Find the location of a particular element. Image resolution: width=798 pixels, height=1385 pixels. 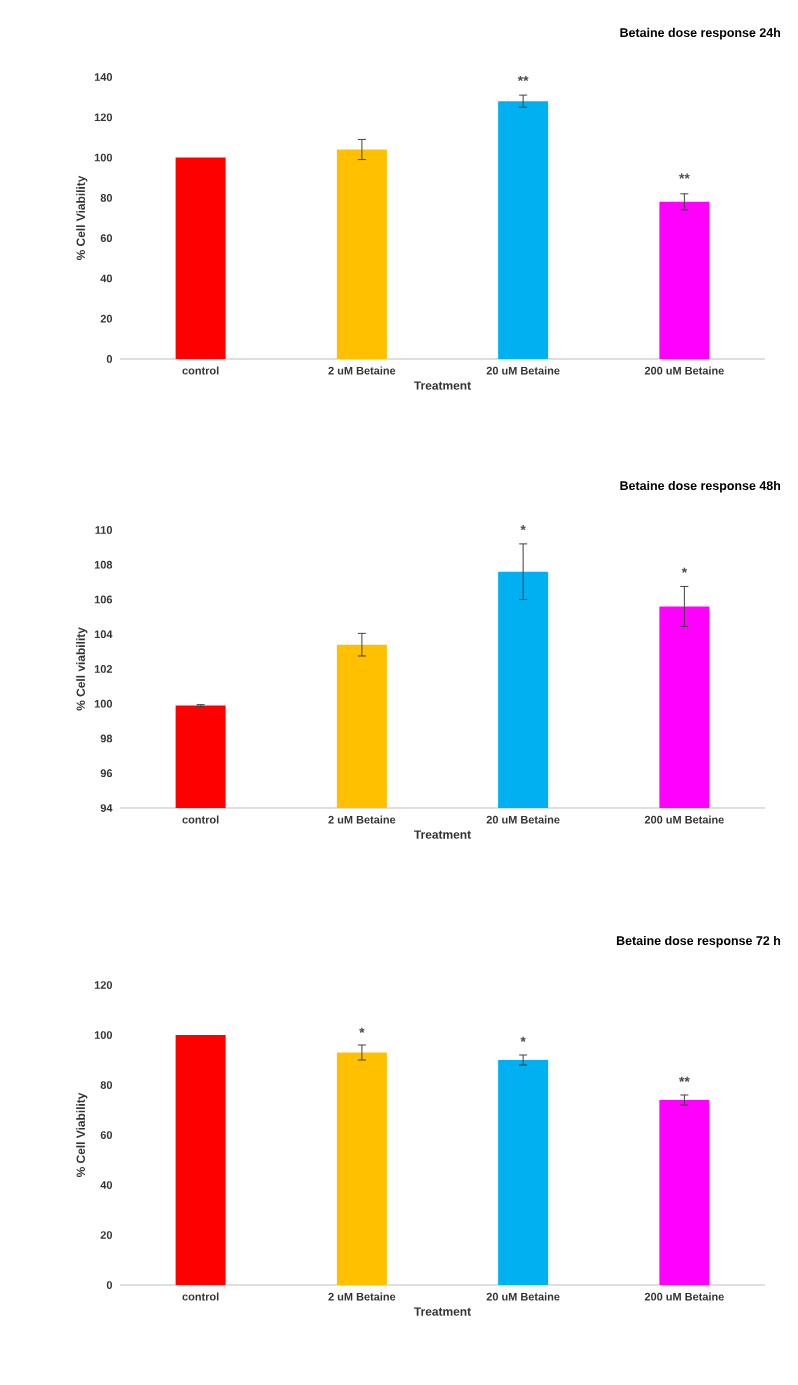

y-tick-label: 106 is located at coordinates (103, 599).